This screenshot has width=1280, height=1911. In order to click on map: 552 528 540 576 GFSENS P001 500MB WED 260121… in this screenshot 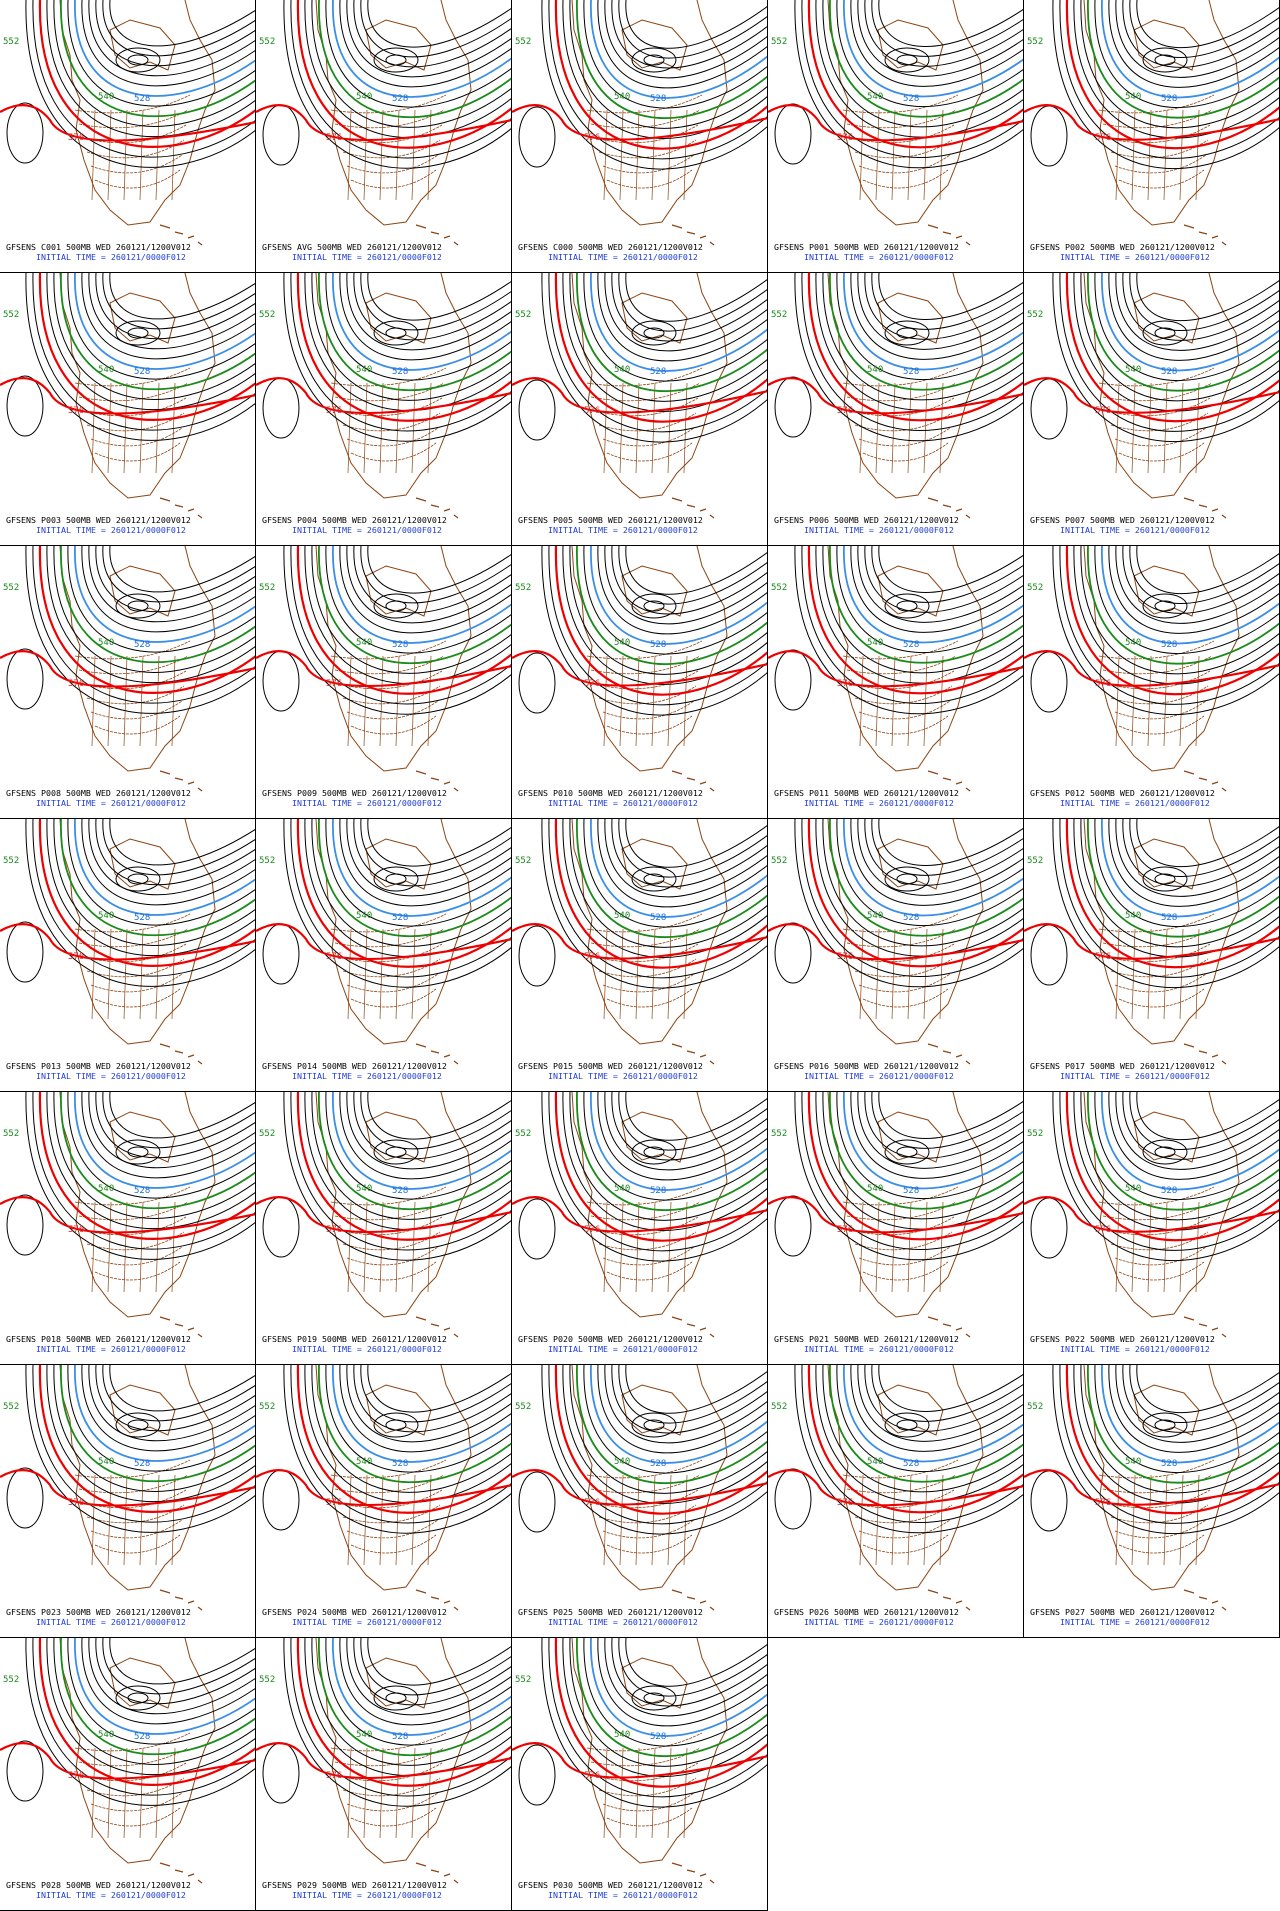, I will do `click(895, 131)`.